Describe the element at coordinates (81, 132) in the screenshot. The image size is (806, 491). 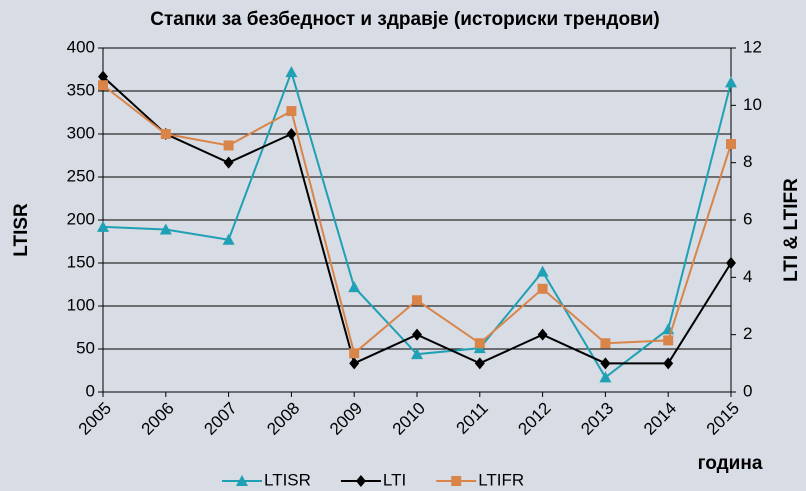
I see `y-tick-label: 300` at that location.